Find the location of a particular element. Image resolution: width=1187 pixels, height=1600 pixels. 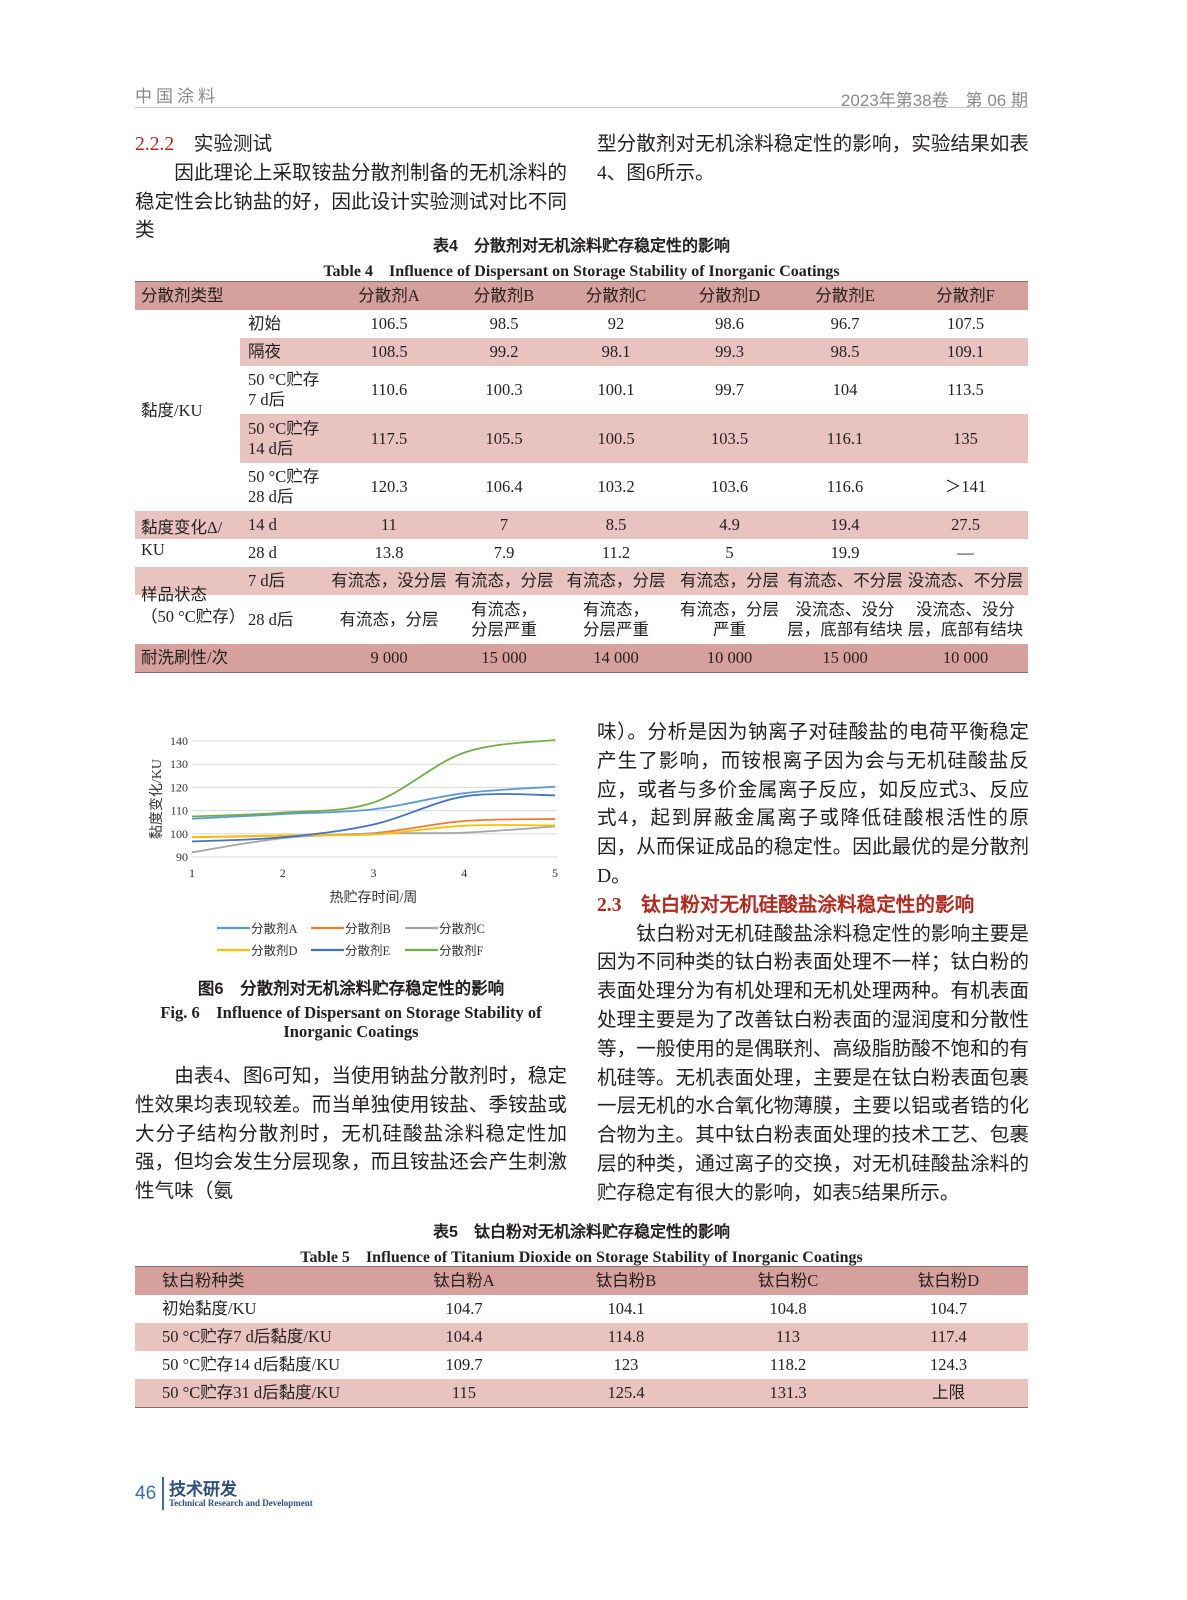

series-line-分散剂A is located at coordinates (373, 802).